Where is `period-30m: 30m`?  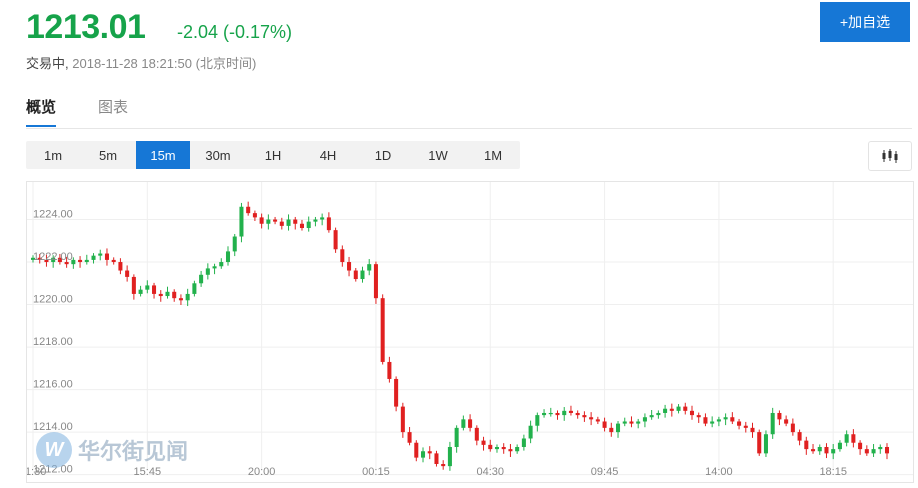
period-30m: 30m is located at coordinates (218, 155).